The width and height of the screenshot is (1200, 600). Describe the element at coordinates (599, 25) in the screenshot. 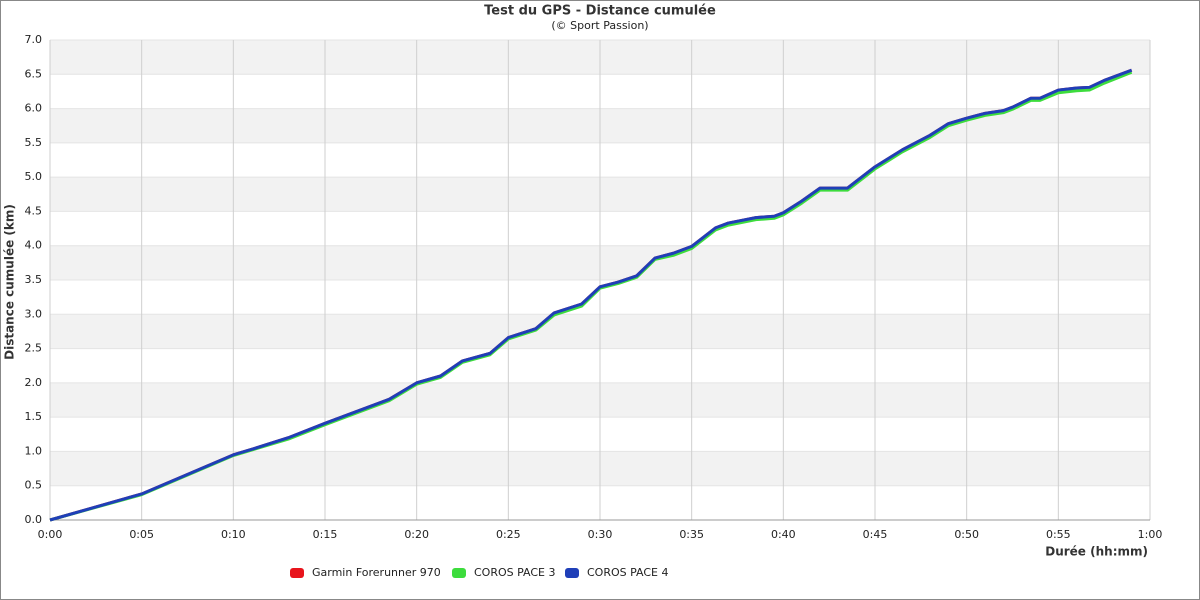

I see `chart-subtitle: (© Sport Passion)` at that location.